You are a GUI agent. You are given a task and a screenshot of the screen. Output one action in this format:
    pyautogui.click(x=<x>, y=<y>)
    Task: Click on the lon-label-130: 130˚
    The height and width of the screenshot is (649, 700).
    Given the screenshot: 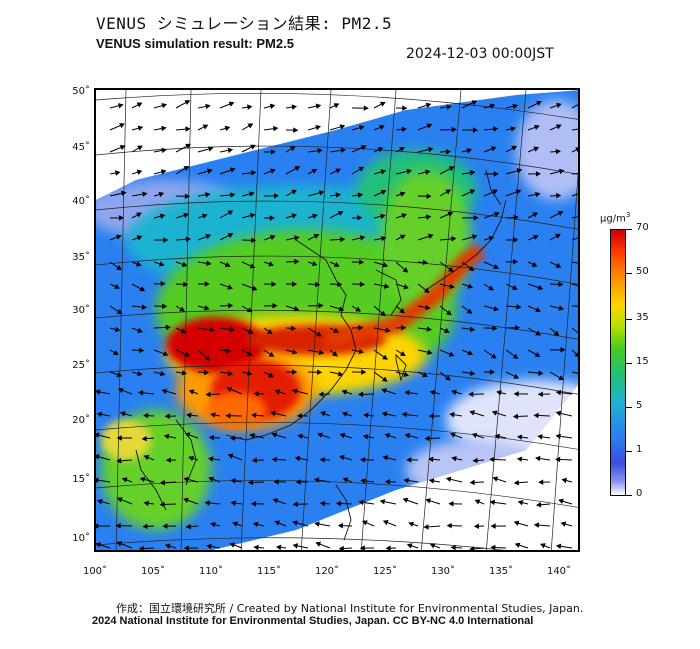 What is the action you would take?
    pyautogui.click(x=443, y=571)
    